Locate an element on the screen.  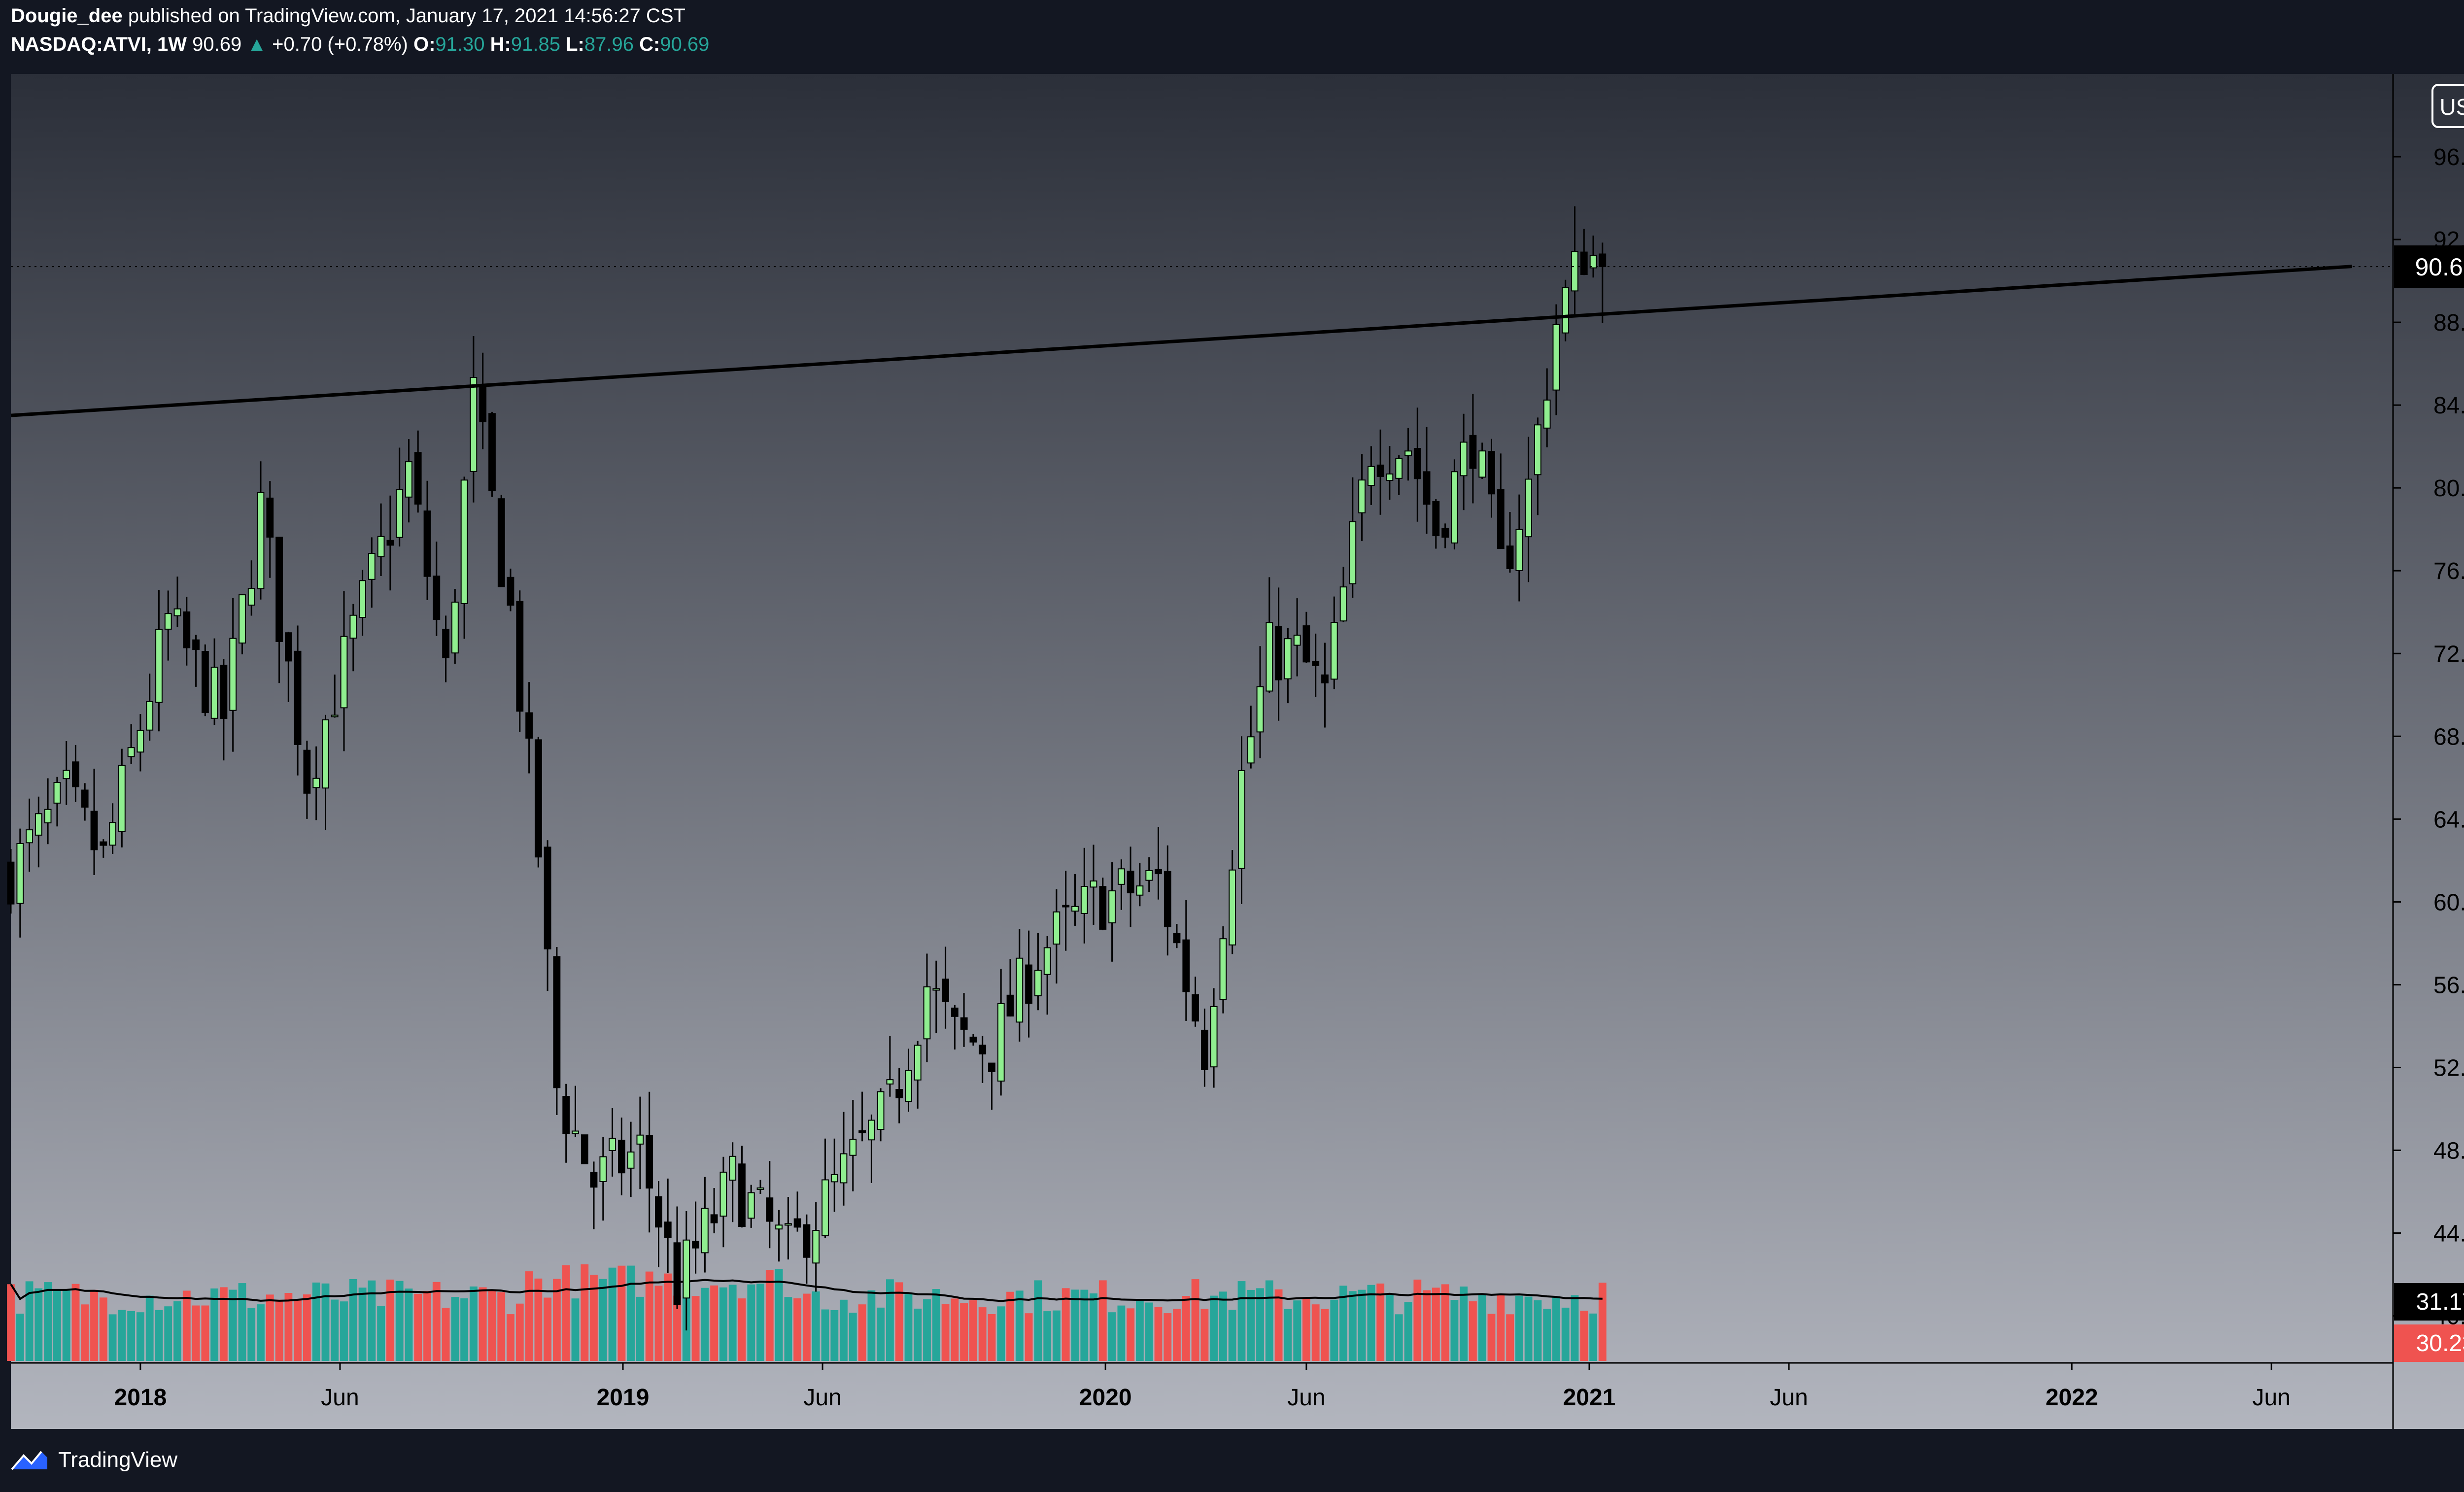
time-axis: 2018 Jun 2019 Jun 2020 Jun 2021 Jun 2022 Jun is located at coordinates (1202, 1387).